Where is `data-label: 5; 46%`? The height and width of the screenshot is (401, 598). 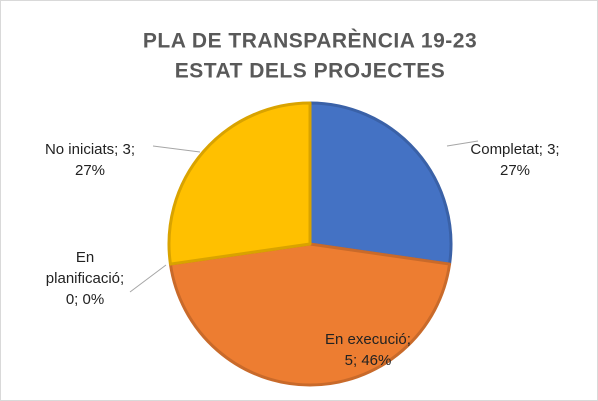 data-label: 5; 46% is located at coordinates (368, 360).